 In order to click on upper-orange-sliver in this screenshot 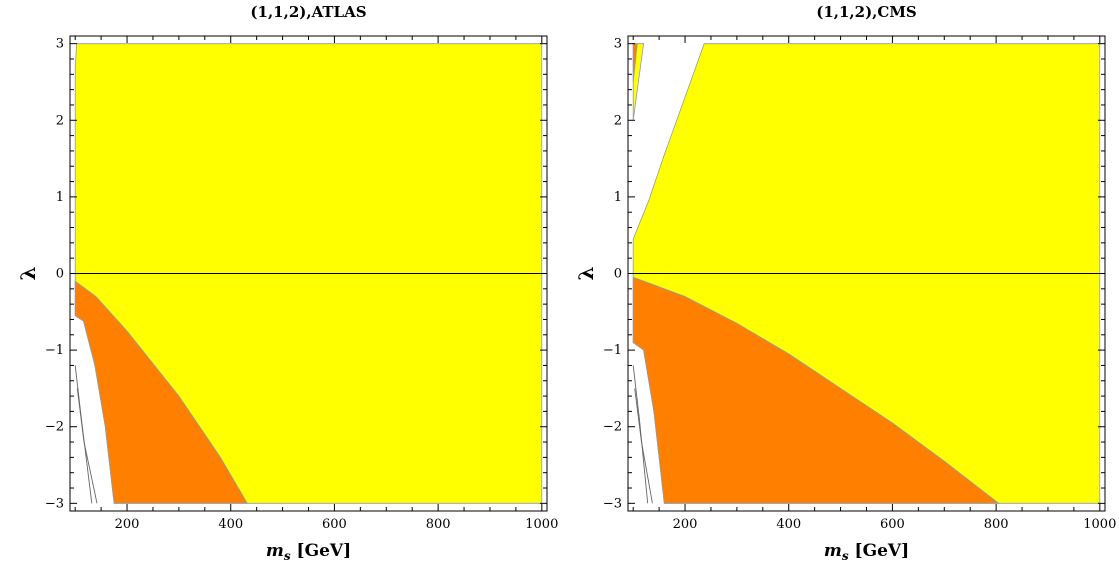, I will do `click(635, 63)`.